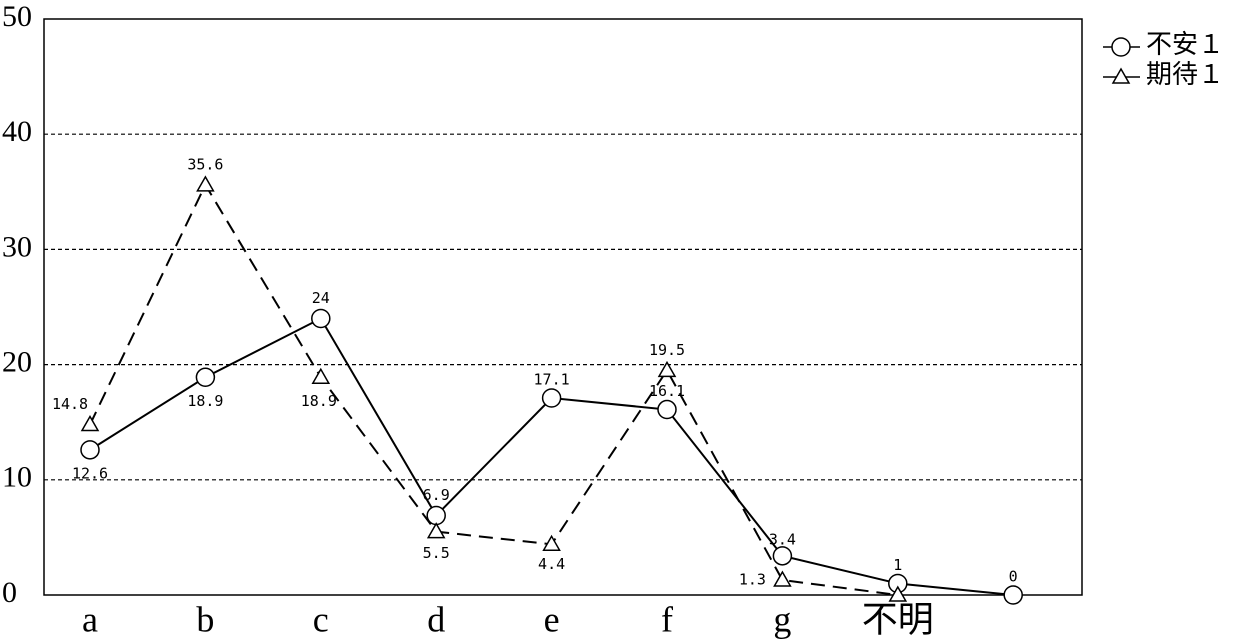 Image resolution: width=1250 pixels, height=641 pixels. What do you see at coordinates (436, 553) in the screenshot?
I see `data-label: 5.5` at bounding box center [436, 553].